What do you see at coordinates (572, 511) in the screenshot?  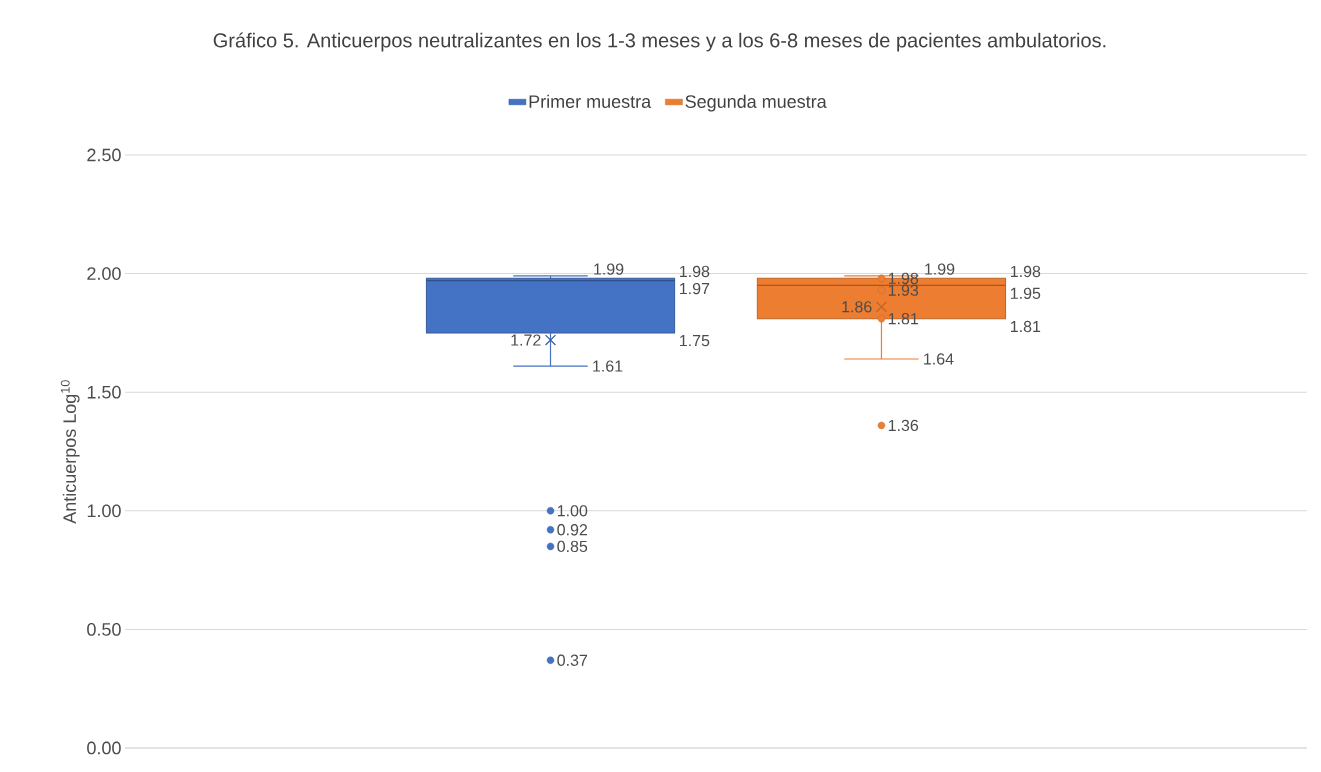 I see `annotation: 1.00` at bounding box center [572, 511].